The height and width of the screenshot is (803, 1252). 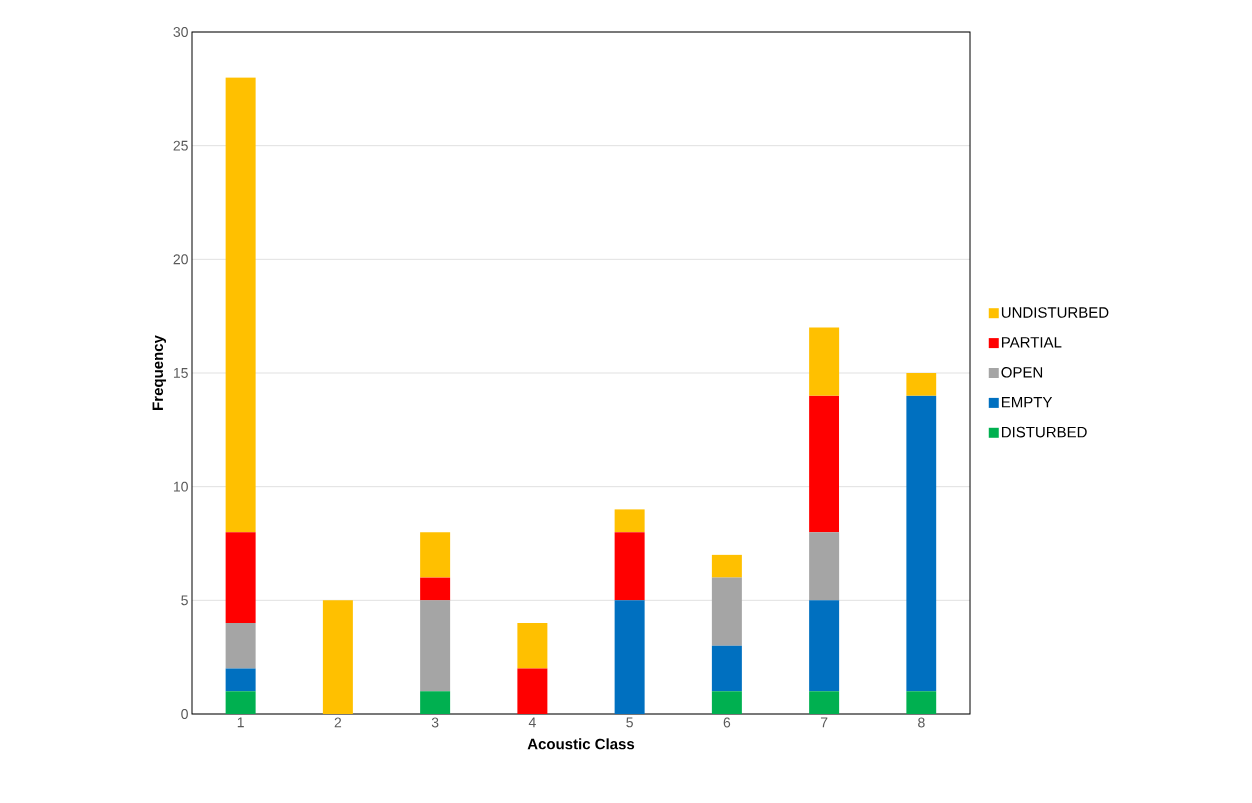 What do you see at coordinates (1044, 432) in the screenshot?
I see `legend-label: DISTURBED` at bounding box center [1044, 432].